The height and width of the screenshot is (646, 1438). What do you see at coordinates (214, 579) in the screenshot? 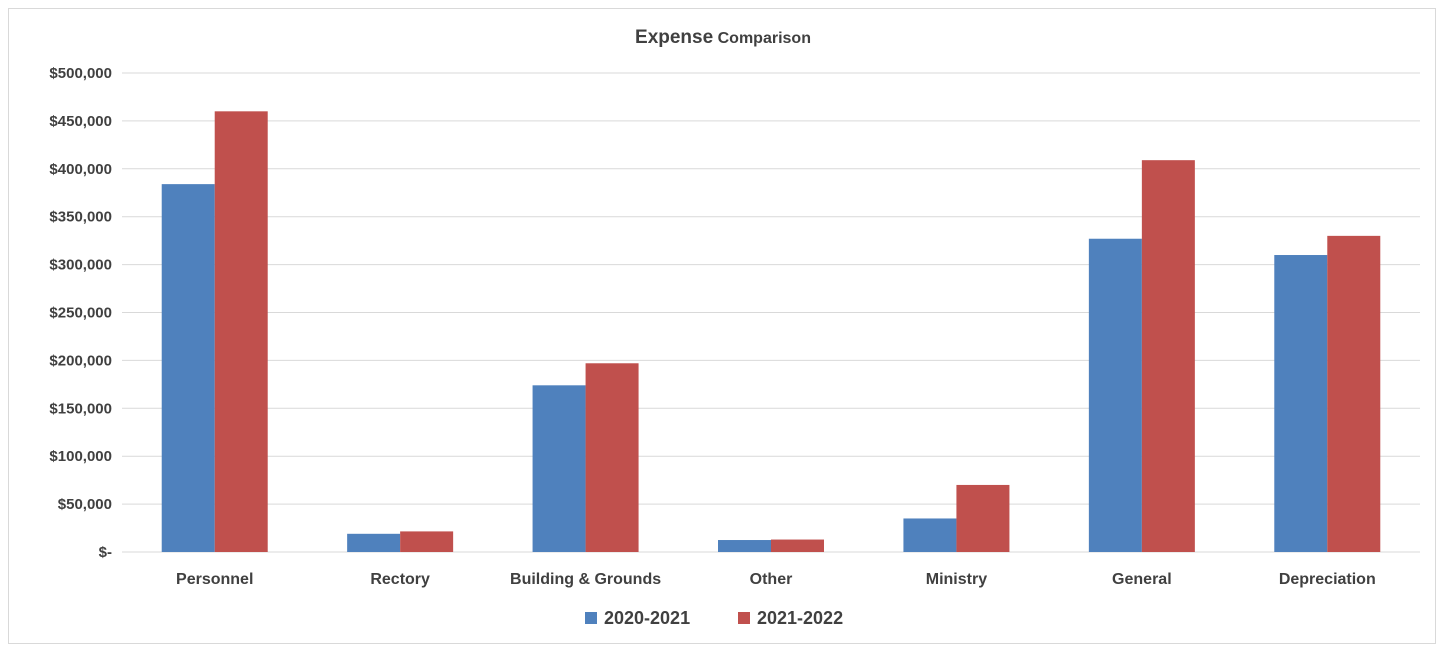
I see `x-tick-label: Personnel` at bounding box center [214, 579].